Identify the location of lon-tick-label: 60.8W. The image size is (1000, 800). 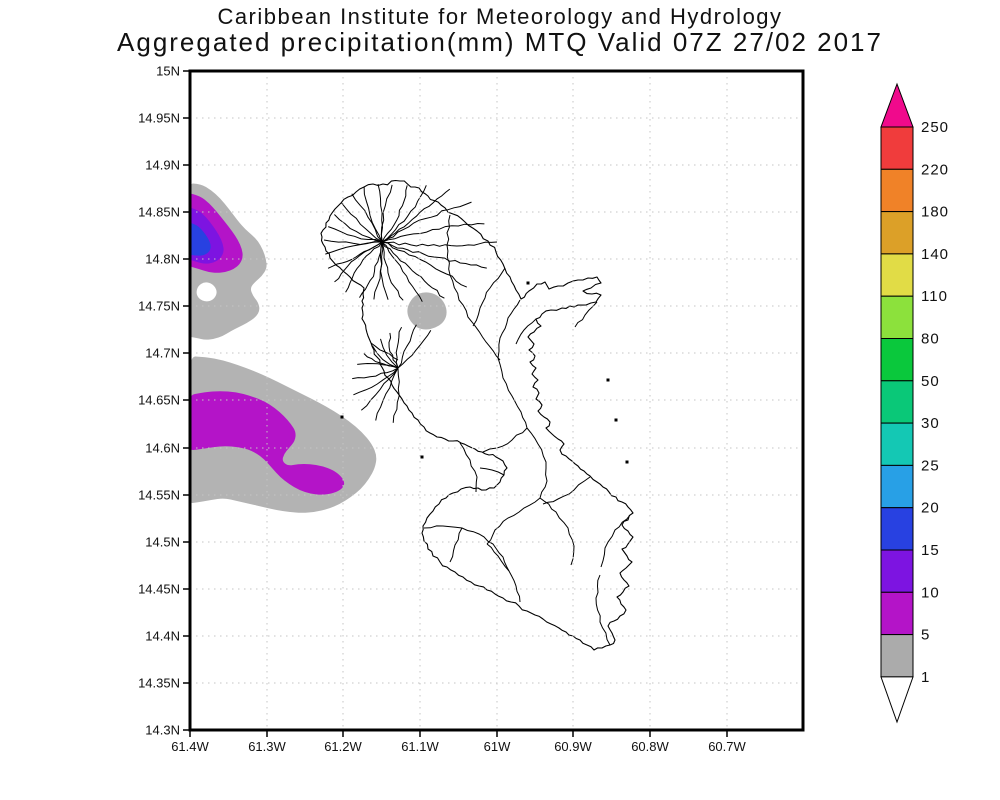
(650, 746).